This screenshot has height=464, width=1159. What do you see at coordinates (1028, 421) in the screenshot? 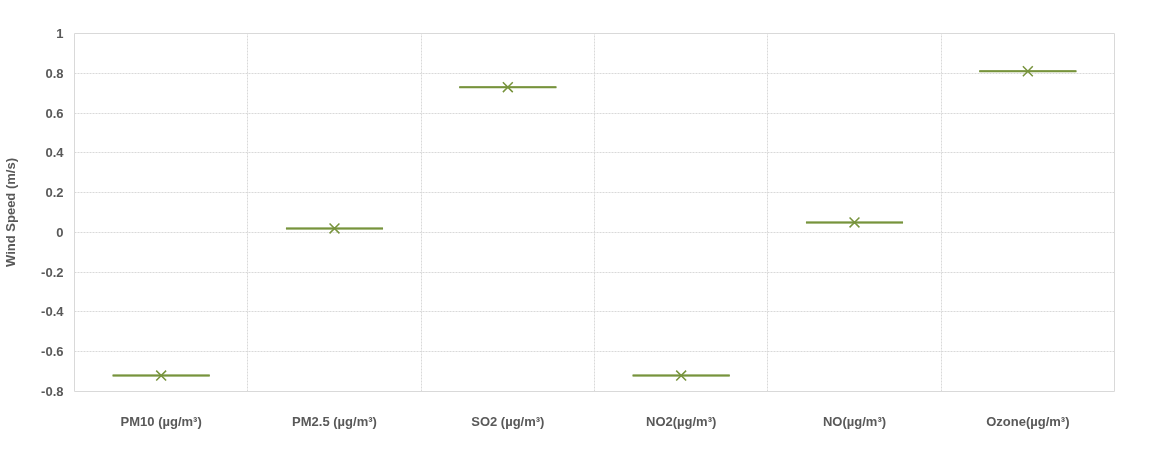
I see `x-tick-label: Ozone(µg/m³)` at bounding box center [1028, 421].